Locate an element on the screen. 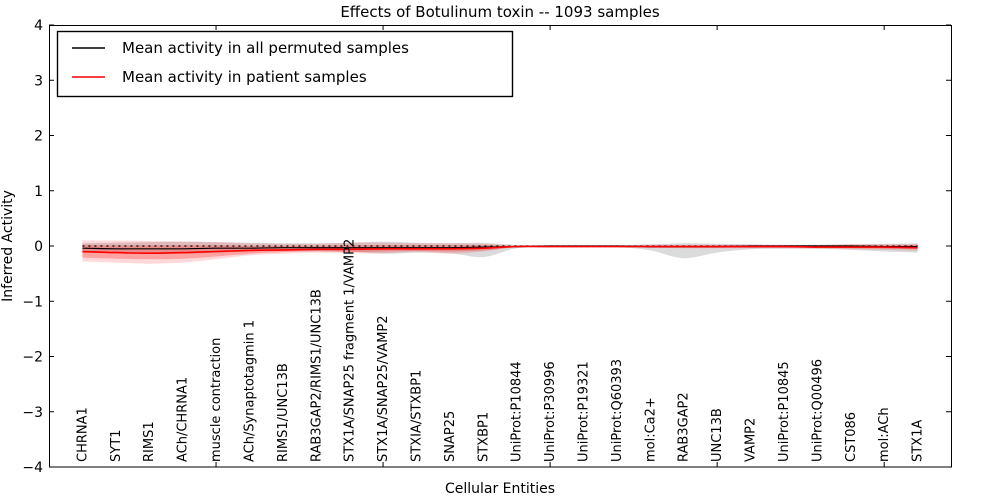  y-tick-label: −4 is located at coordinates (32, 468).